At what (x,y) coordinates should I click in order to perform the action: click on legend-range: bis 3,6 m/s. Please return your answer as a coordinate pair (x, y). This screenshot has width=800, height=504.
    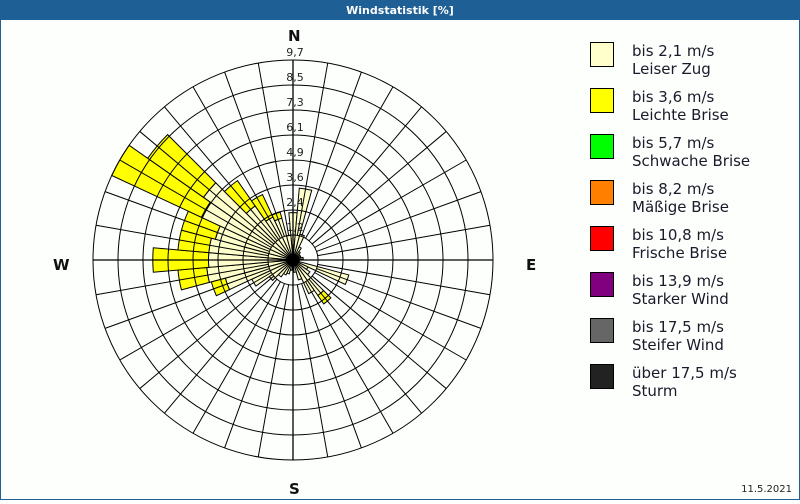
    Looking at the image, I should click on (680, 97).